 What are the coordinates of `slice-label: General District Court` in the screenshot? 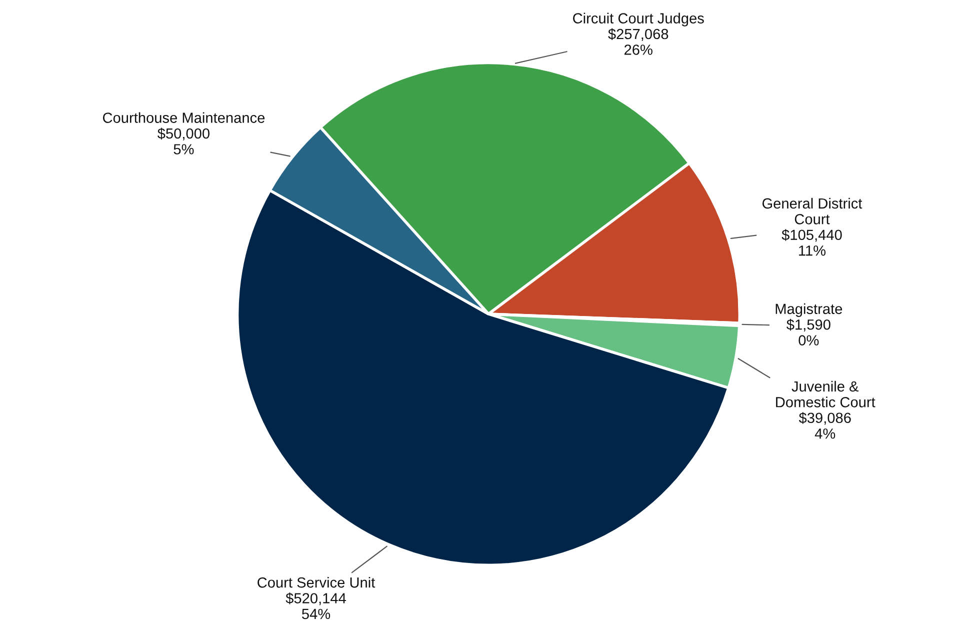 It's located at (812, 211).